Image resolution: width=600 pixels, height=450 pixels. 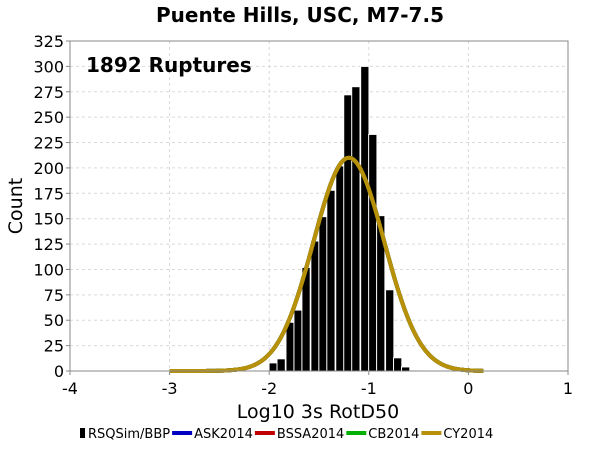 I want to click on y-tick-label: 100, so click(x=48, y=269).